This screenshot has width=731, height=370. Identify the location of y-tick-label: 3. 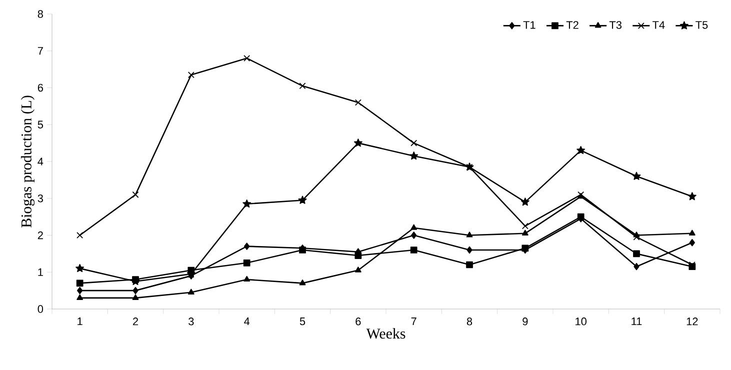
(40, 198).